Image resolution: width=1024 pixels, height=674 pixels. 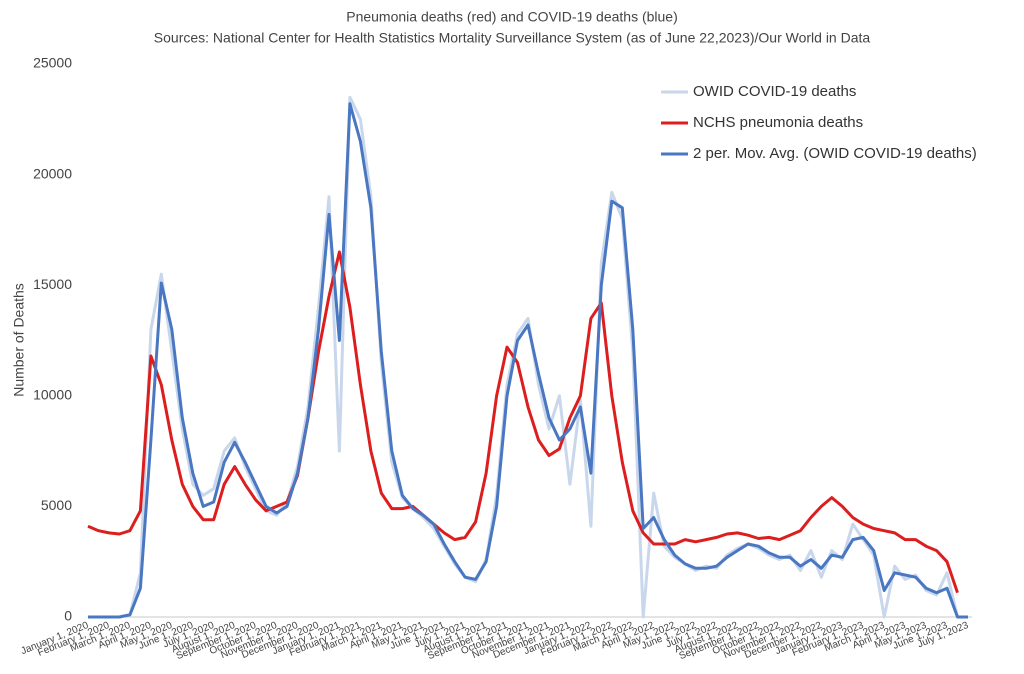 What do you see at coordinates (68, 616) in the screenshot?
I see `y-tick-label: 0` at bounding box center [68, 616].